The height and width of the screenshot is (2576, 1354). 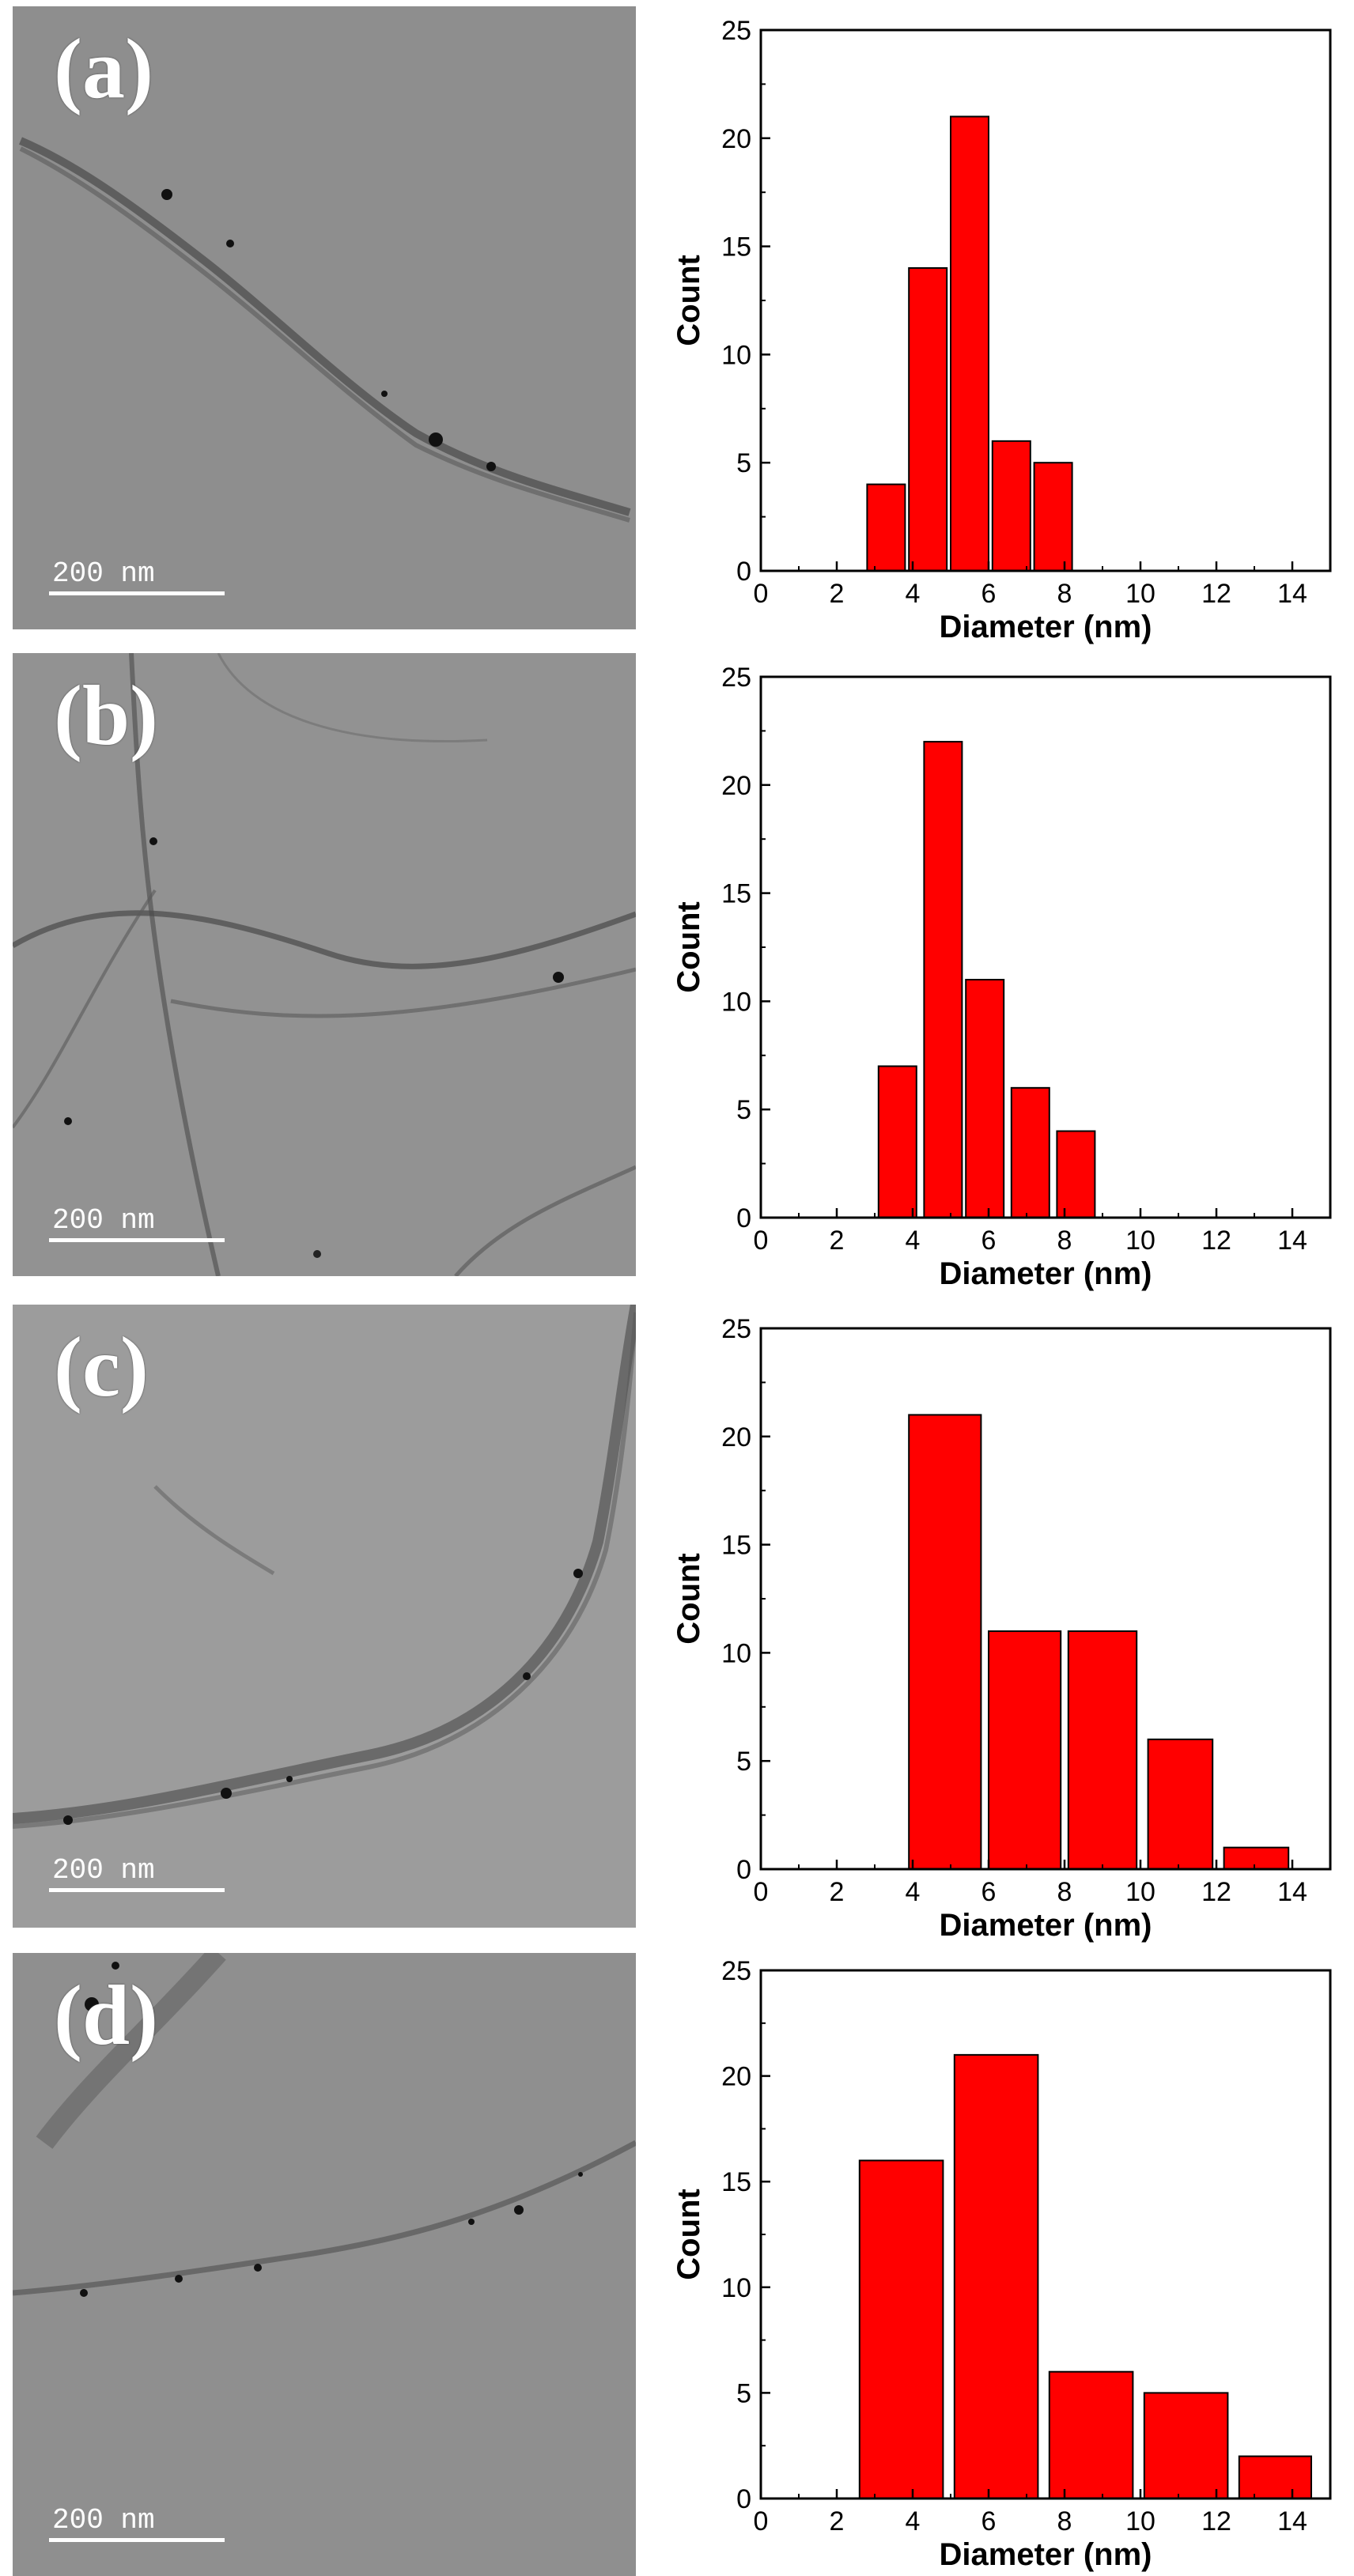 I want to click on tem-image-d: (d) 200 nm, so click(x=324, y=2264).